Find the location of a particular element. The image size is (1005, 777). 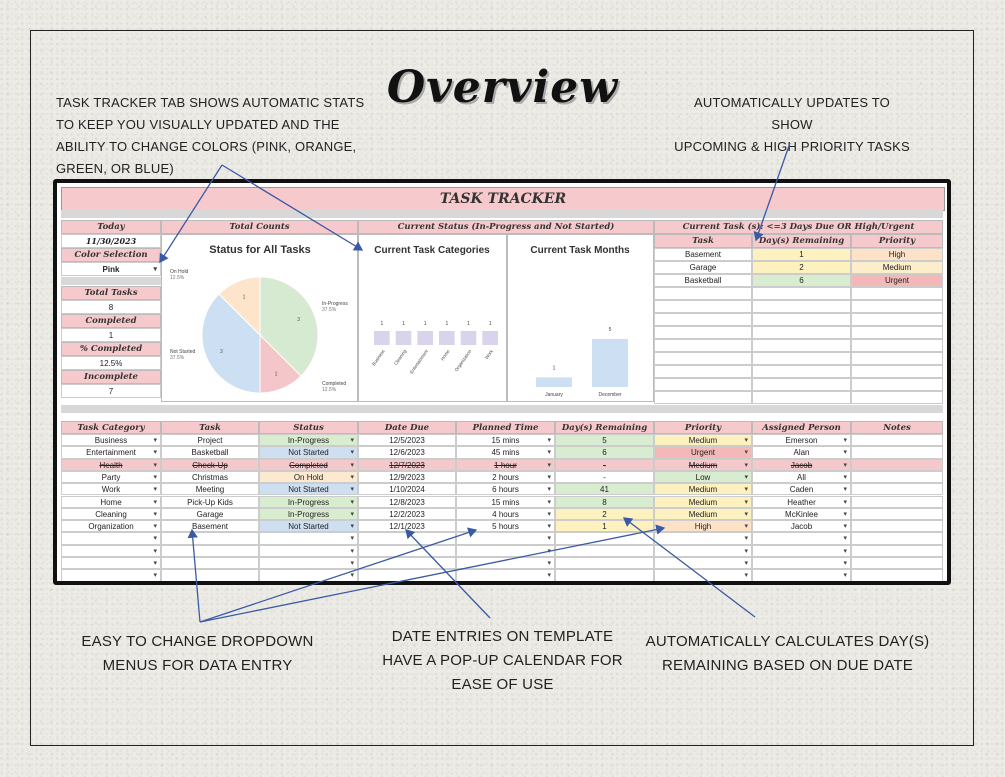

chart-title: Current Task Months is located at coordinates (580, 250).